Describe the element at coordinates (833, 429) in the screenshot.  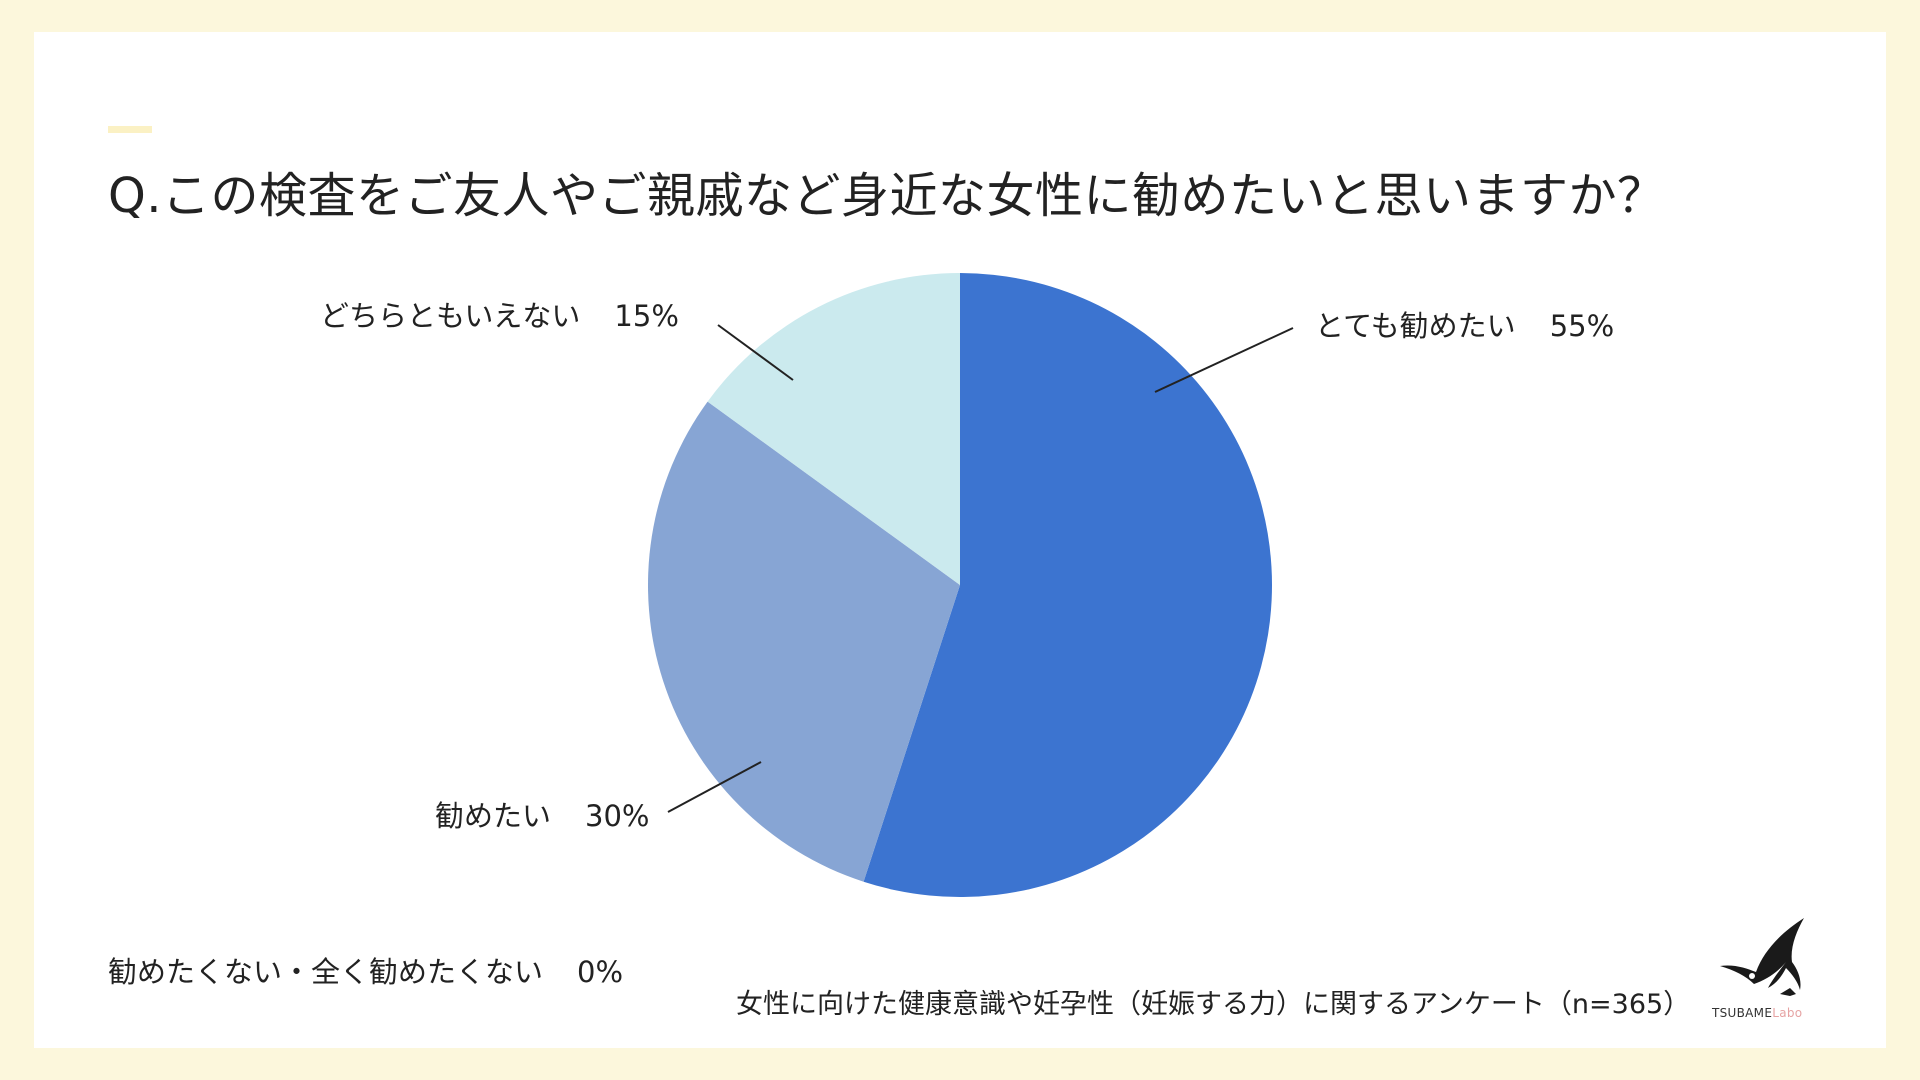
I see `pie-slice-neutral` at that location.